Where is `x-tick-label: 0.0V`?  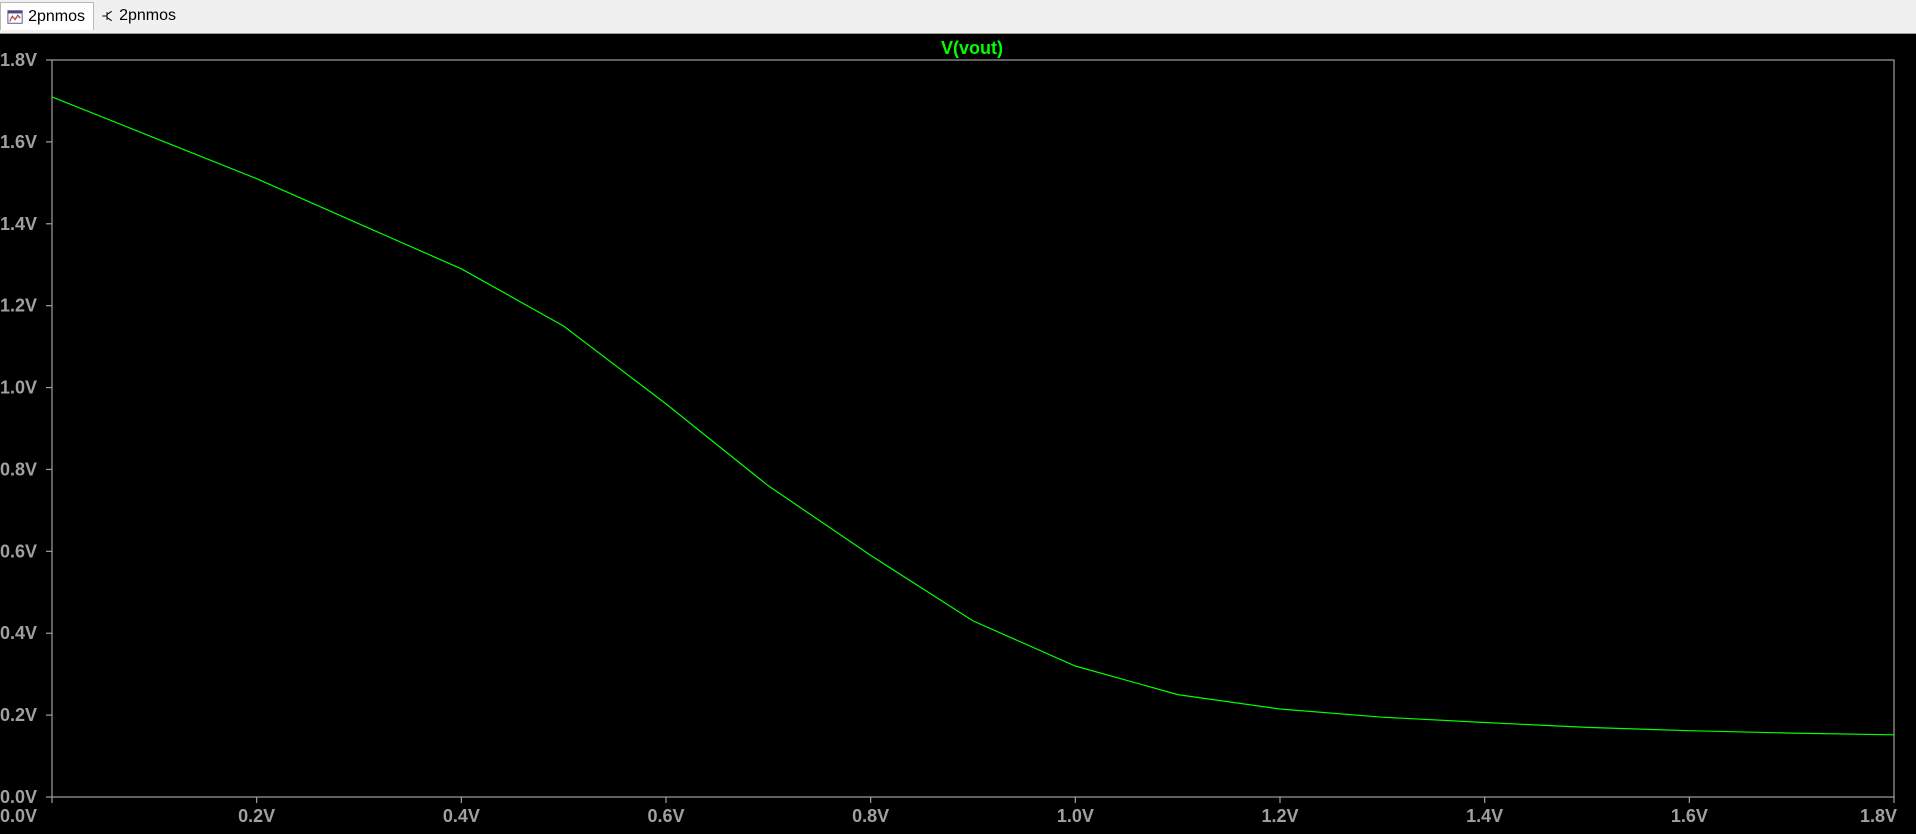
x-tick-label: 0.0V is located at coordinates (18, 816).